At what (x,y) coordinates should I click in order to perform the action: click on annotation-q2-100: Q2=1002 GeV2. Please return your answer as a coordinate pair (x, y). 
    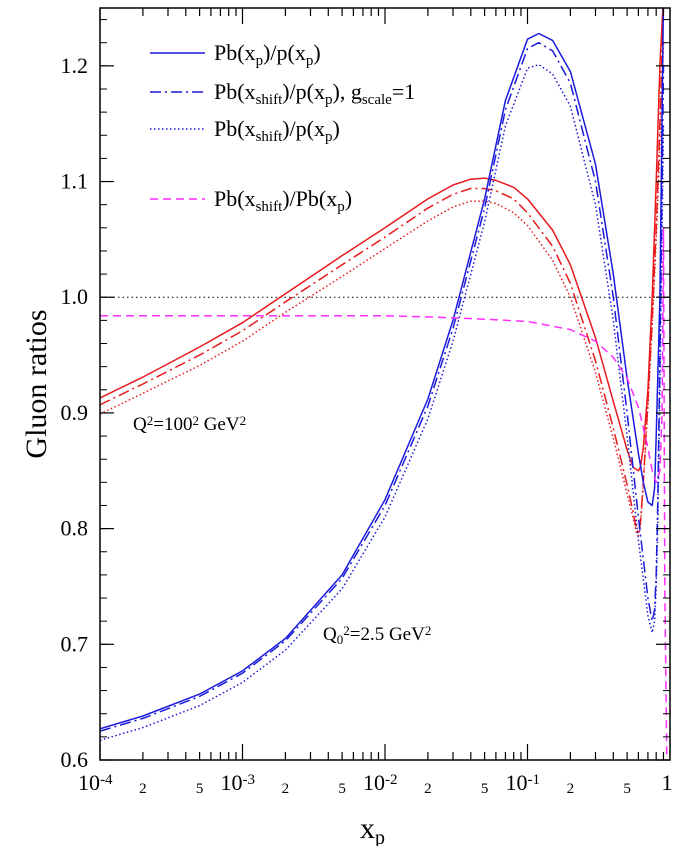
    Looking at the image, I should click on (189, 424).